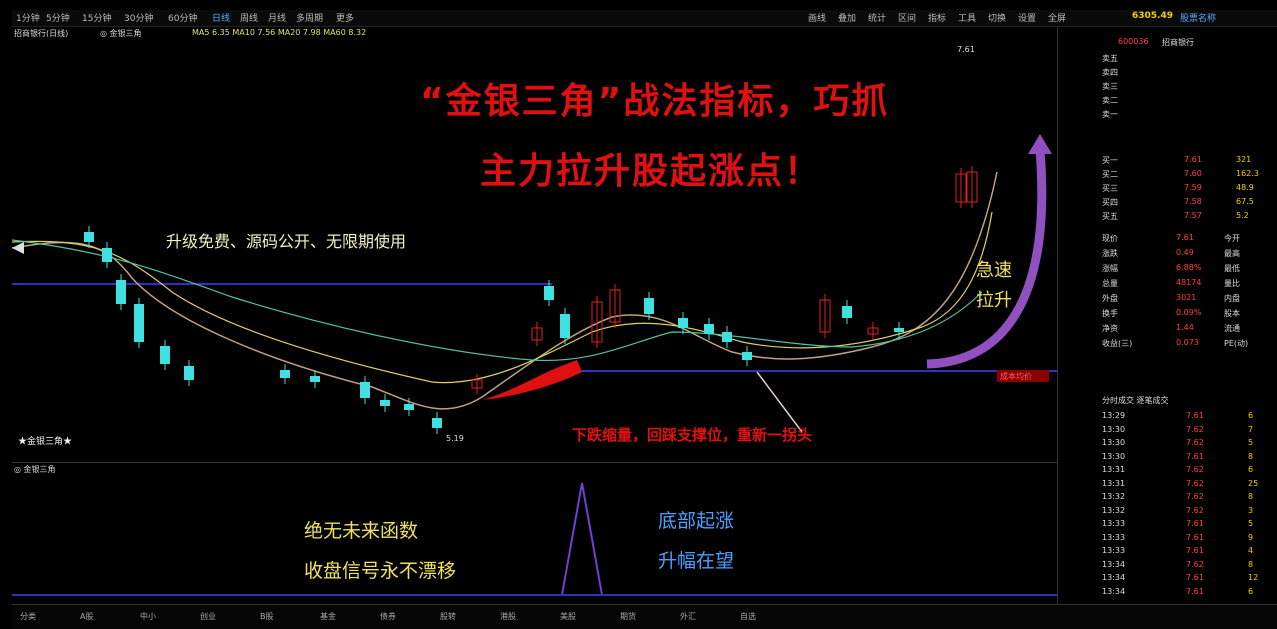 The width and height of the screenshot is (1277, 629). I want to click on market-tab: 港股, so click(508, 616).